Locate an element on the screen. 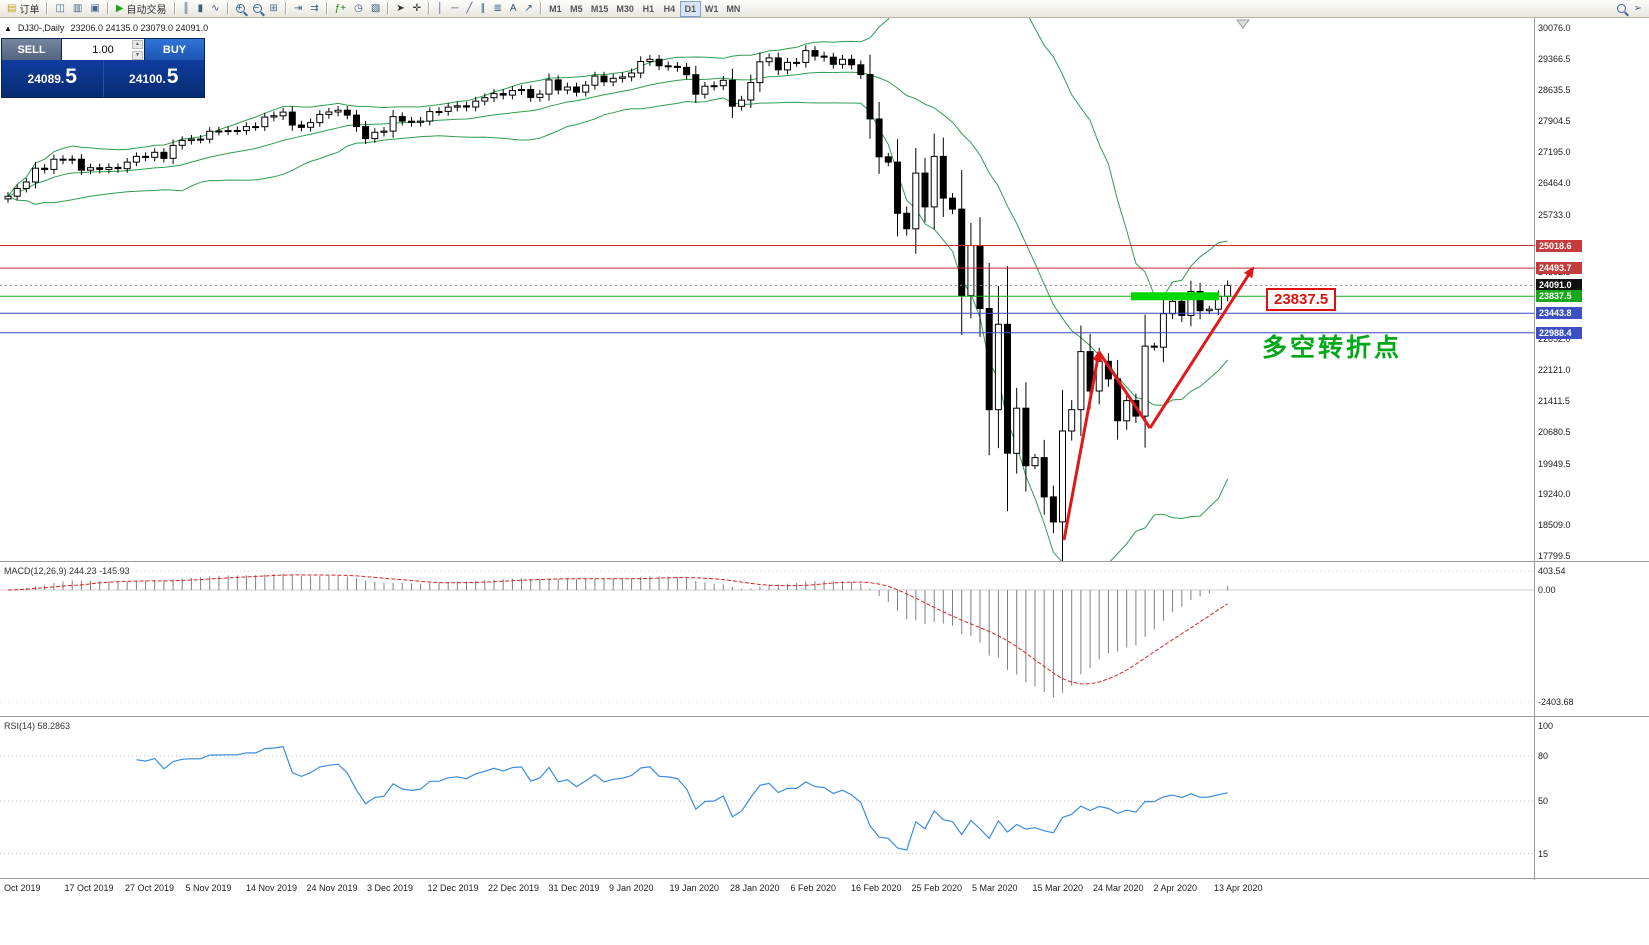  draw-channel-button: ∥ is located at coordinates (482, 9).